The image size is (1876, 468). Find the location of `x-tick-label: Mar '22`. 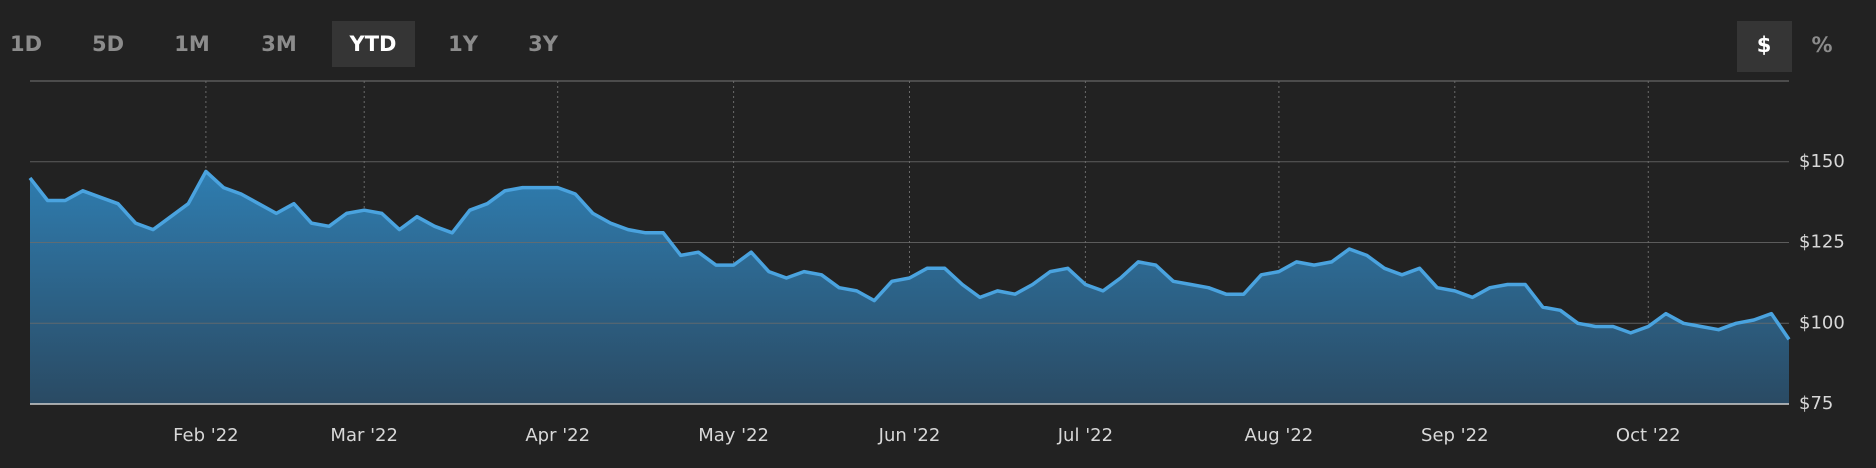

x-tick-label: Mar '22 is located at coordinates (364, 435).